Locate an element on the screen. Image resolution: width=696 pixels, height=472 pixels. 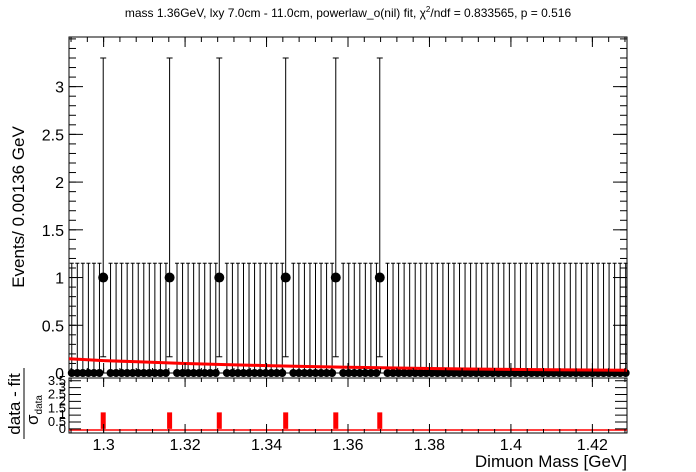
y-tick-label: 2.5 is located at coordinates (53, 135).